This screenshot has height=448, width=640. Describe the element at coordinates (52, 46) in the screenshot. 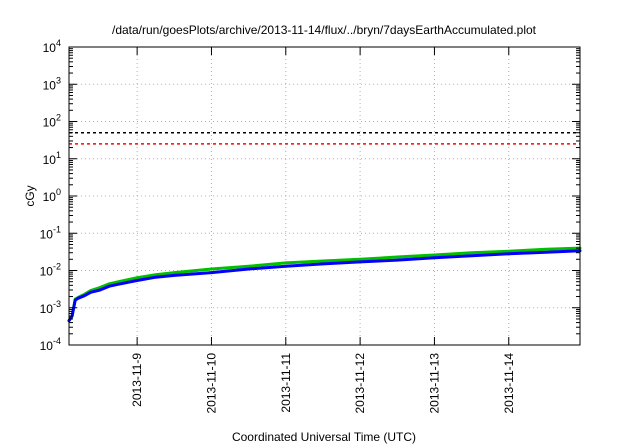

I see `y-tick-label: 10⁴` at that location.